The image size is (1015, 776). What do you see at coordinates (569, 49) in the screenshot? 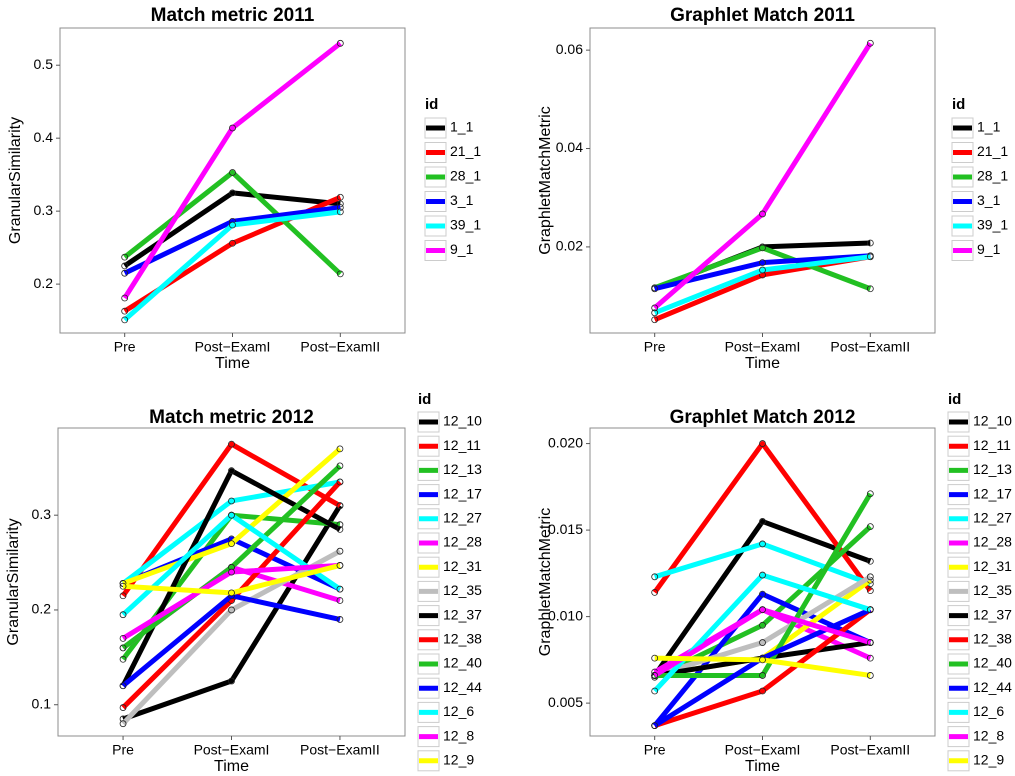
I see `y-tick-label: 0.06` at bounding box center [569, 49].